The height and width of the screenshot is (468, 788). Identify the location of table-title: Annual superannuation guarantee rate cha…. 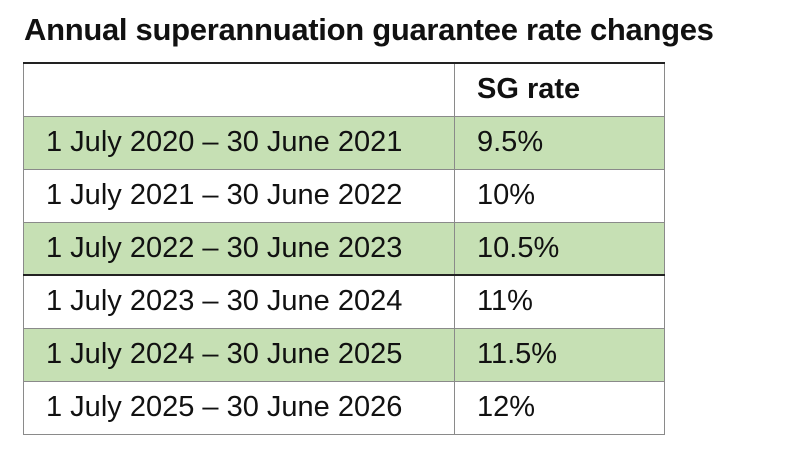
(369, 29).